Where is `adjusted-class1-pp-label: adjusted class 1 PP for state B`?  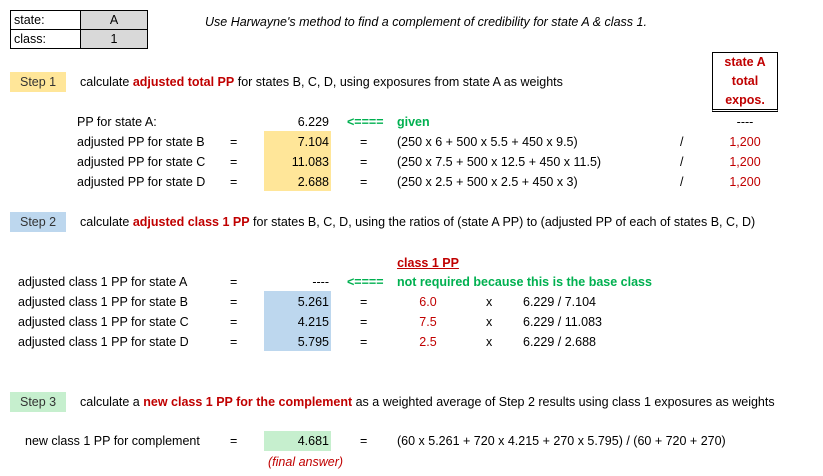 adjusted-class1-pp-label: adjusted class 1 PP for state B is located at coordinates (103, 302).